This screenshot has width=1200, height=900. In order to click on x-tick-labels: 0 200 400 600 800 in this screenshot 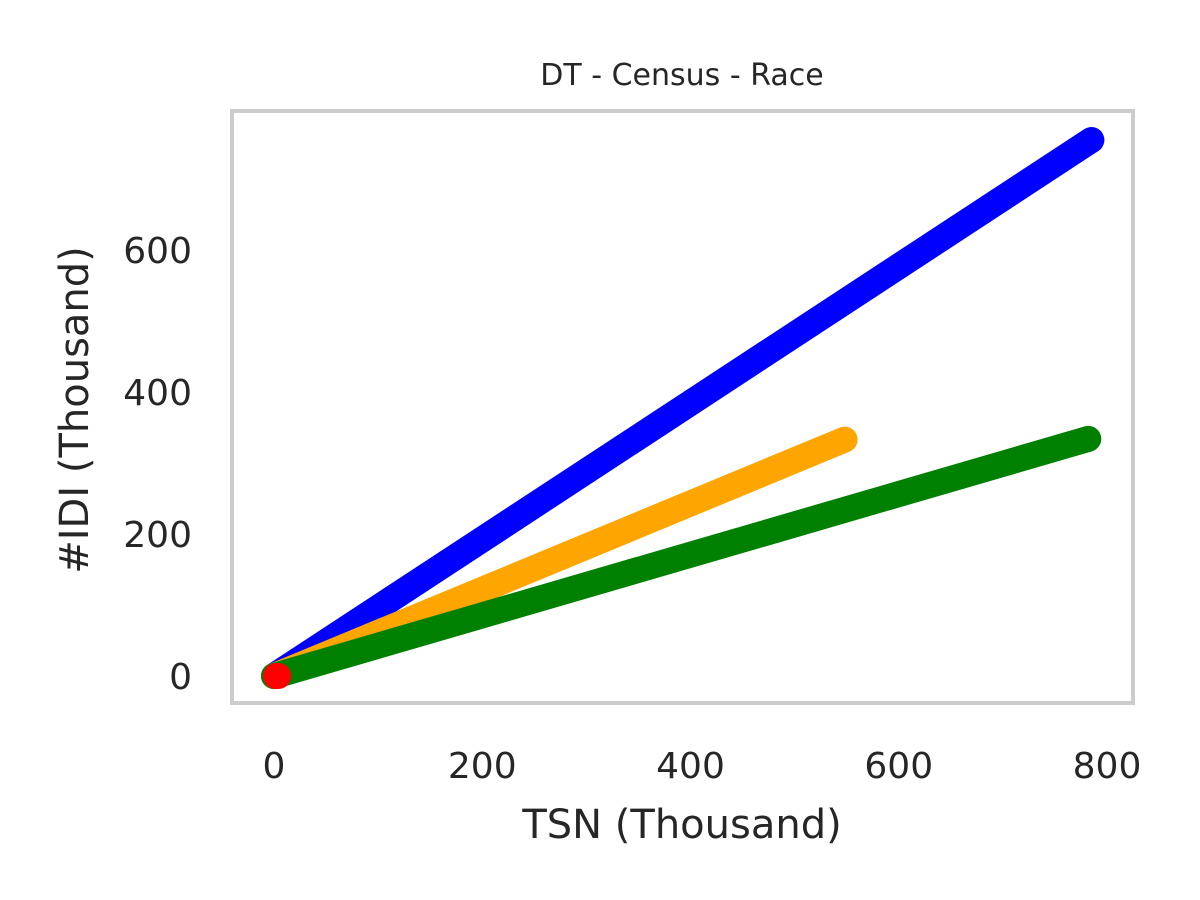, I will do `click(702, 766)`.